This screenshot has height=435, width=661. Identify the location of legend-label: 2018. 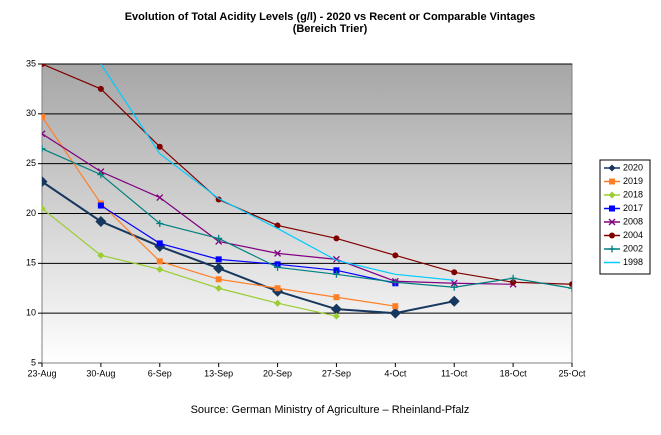
(633, 194).